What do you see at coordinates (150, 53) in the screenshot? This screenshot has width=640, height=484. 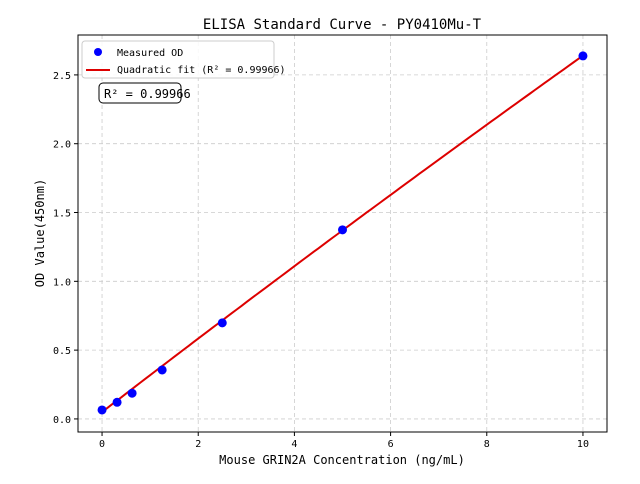 I see `legend-label-measured: Measured OD` at bounding box center [150, 53].